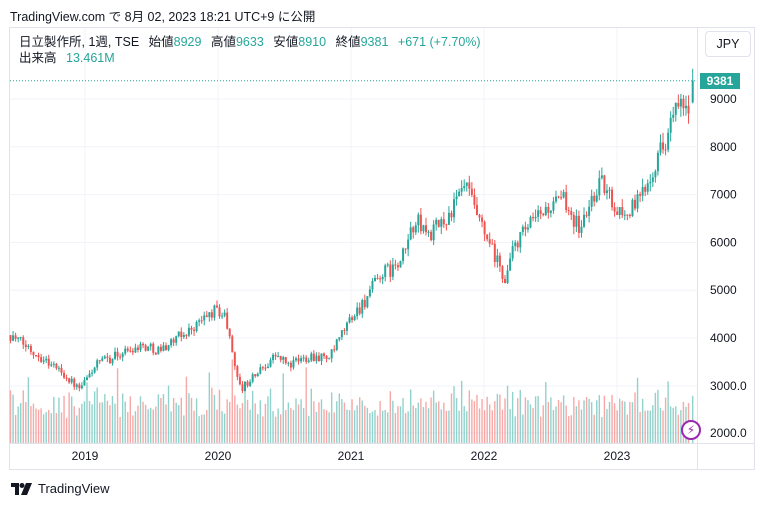 This screenshot has width=765, height=506. Describe the element at coordinates (223, 42) in the screenshot. I see `high-label: 高値` at that location.